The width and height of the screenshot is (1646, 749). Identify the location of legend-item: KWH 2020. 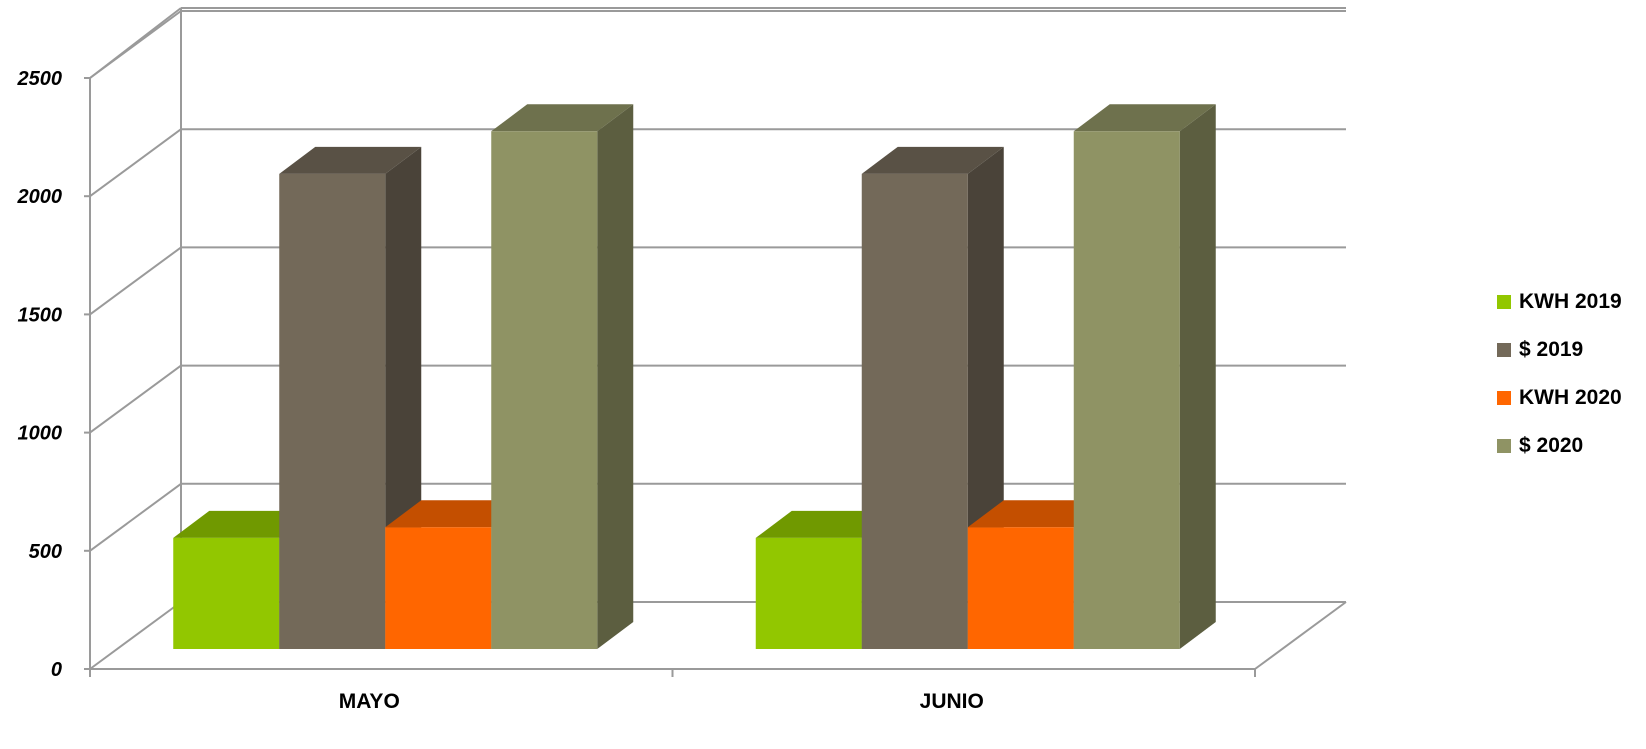
(1559, 398).